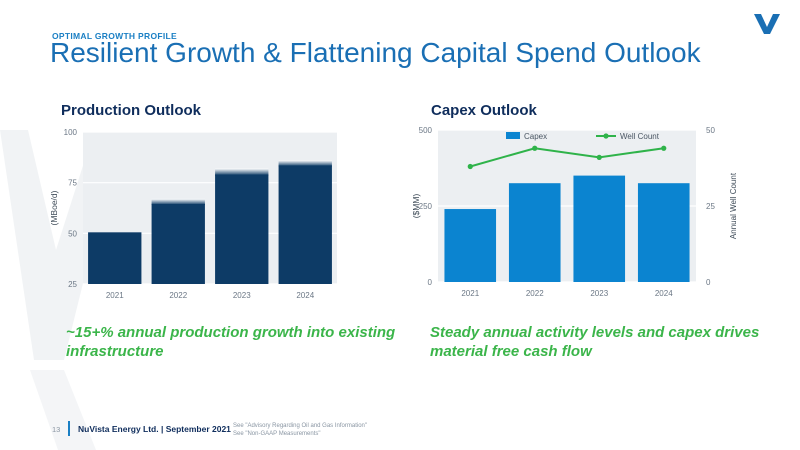  Describe the element at coordinates (114, 36) in the screenshot. I see `section-eyebrow: OPTIMAL GROWTH PROFILE` at that location.